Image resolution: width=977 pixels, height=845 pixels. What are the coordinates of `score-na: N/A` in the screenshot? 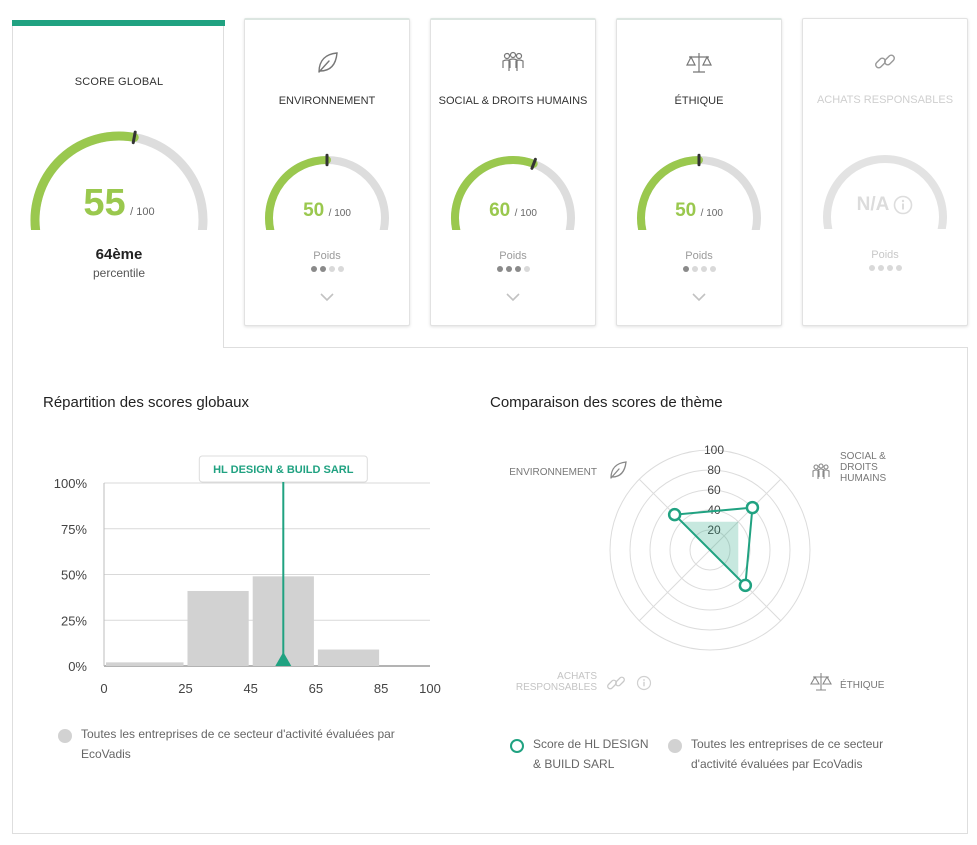 It's located at (873, 204).